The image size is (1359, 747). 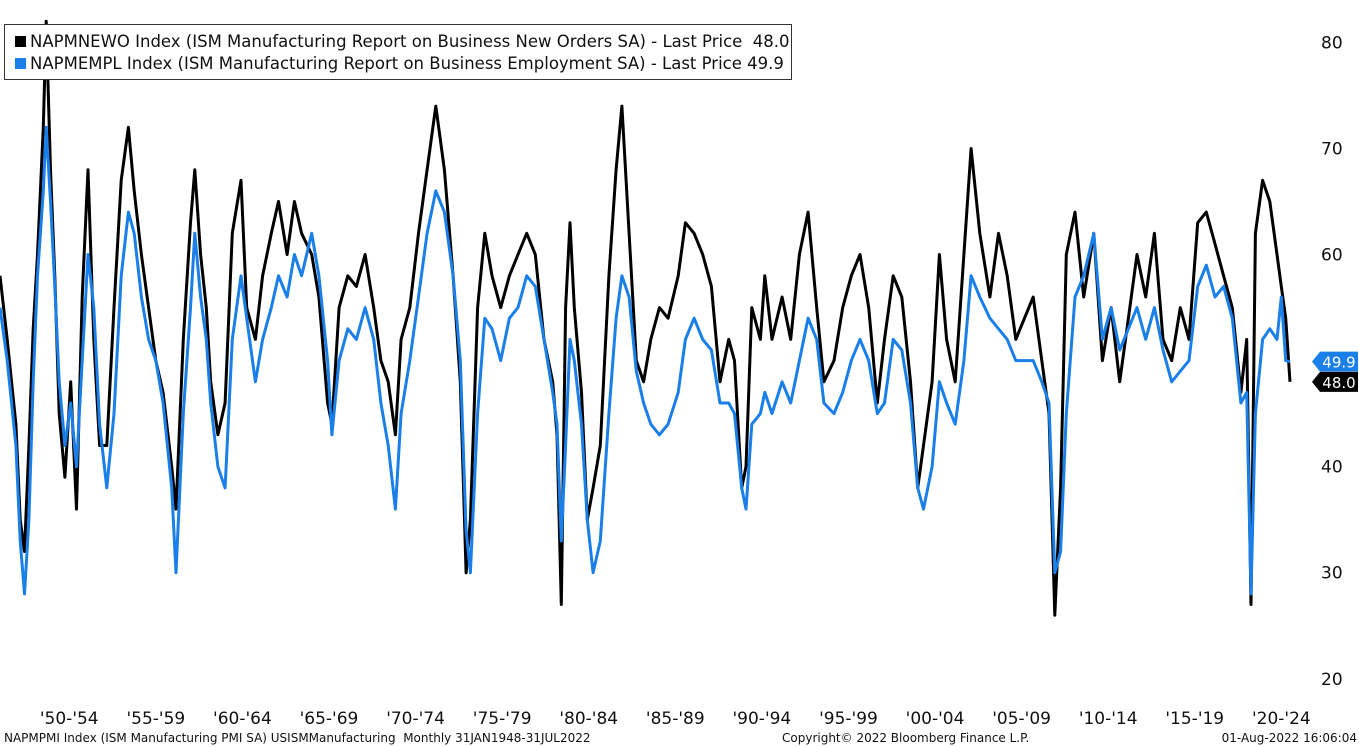 I want to click on y-tick-label: 80, so click(x=1332, y=43).